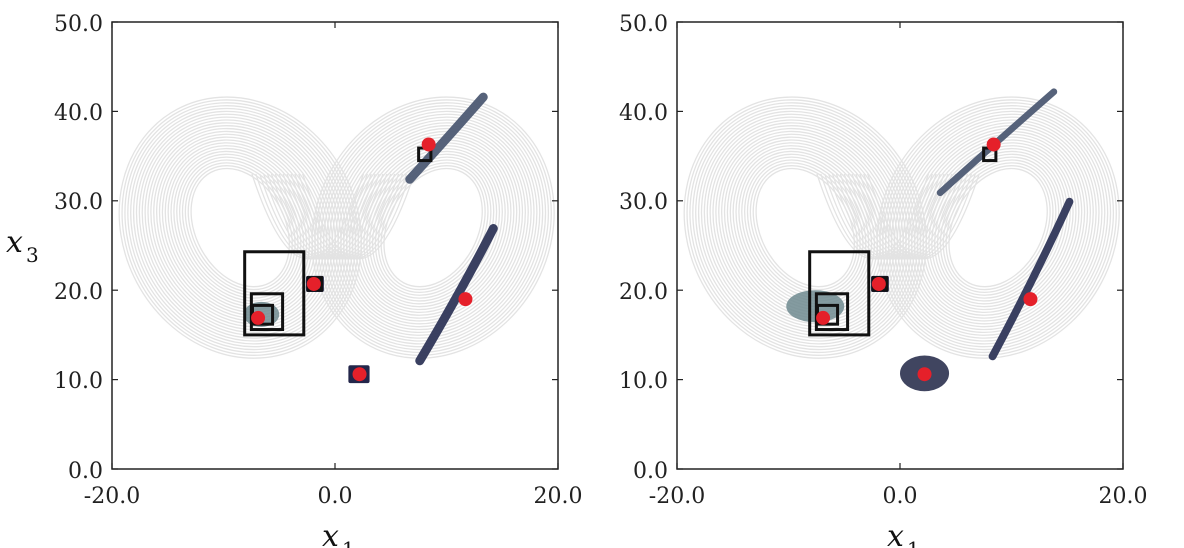 Image resolution: width=1184 pixels, height=548 pixels. I want to click on right-ytick-label: 50.0, so click(643, 24).